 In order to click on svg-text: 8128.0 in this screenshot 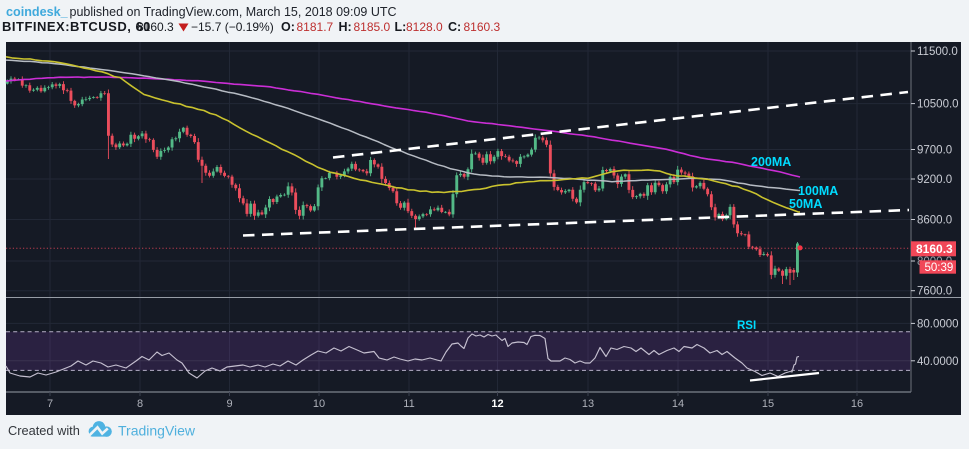, I will do `click(424, 27)`.